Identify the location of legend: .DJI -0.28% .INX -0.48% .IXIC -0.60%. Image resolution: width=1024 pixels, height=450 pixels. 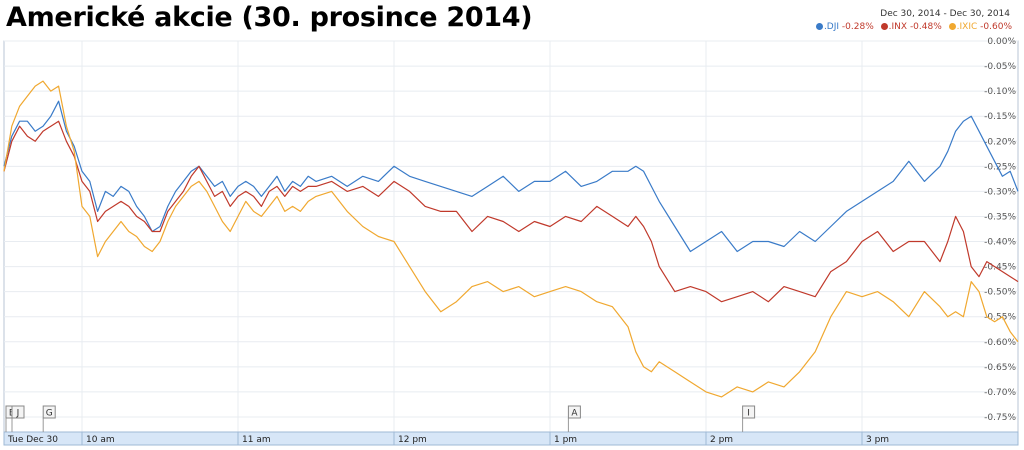
(912, 27).